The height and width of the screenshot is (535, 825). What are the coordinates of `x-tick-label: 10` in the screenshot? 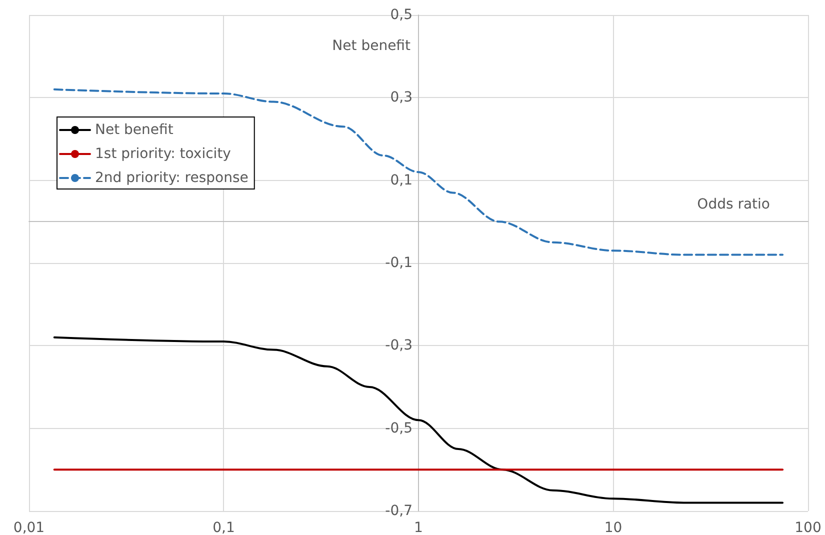 It's located at (613, 527).